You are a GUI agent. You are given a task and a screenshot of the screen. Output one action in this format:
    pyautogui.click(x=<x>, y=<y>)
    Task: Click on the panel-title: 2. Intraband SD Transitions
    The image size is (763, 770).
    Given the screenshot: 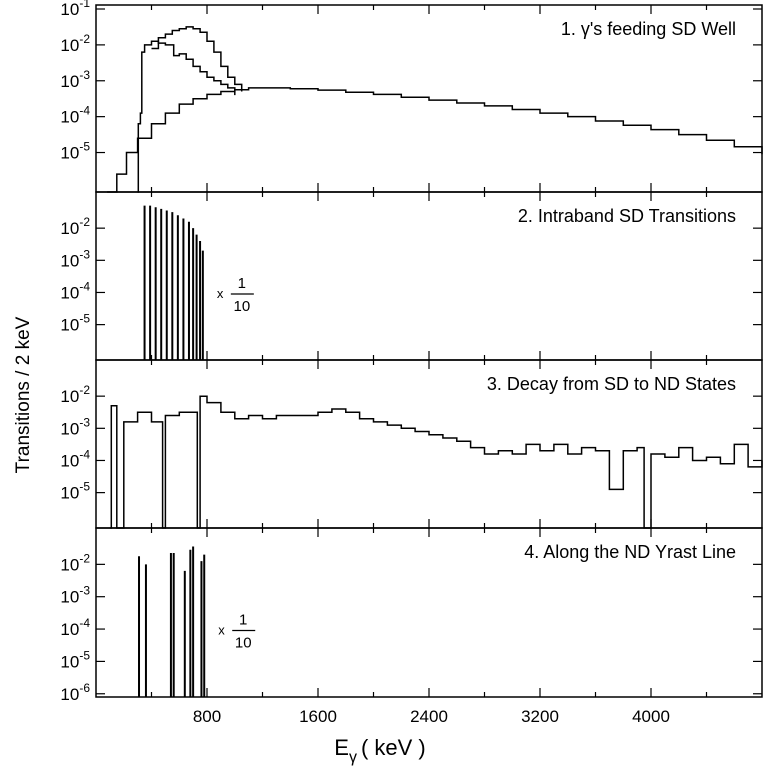 What is the action you would take?
    pyautogui.click(x=627, y=216)
    